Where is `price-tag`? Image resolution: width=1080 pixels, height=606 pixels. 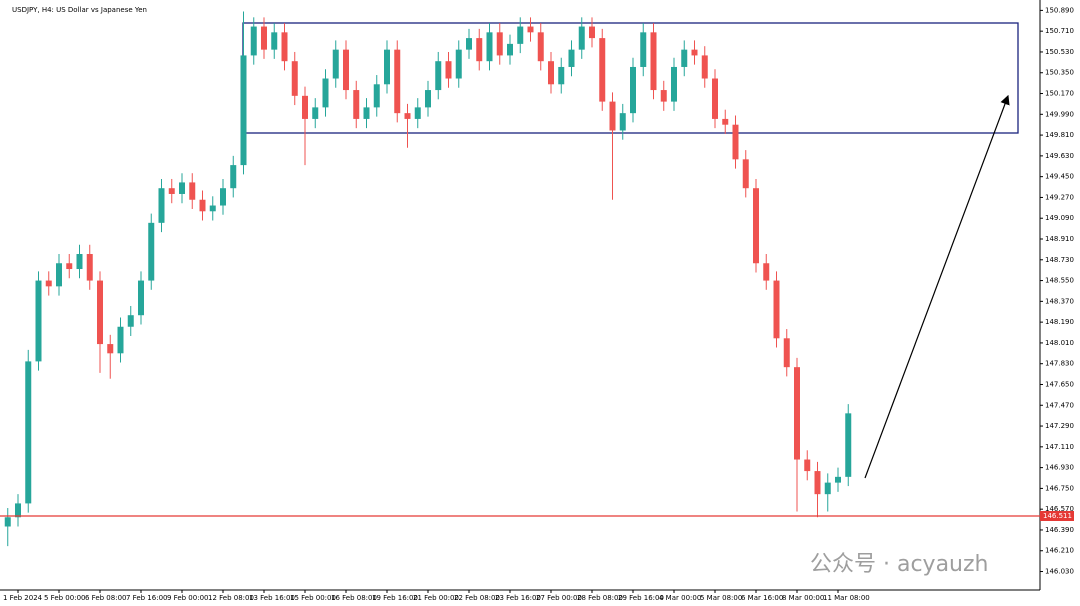
price-tag is located at coordinates (1057, 515).